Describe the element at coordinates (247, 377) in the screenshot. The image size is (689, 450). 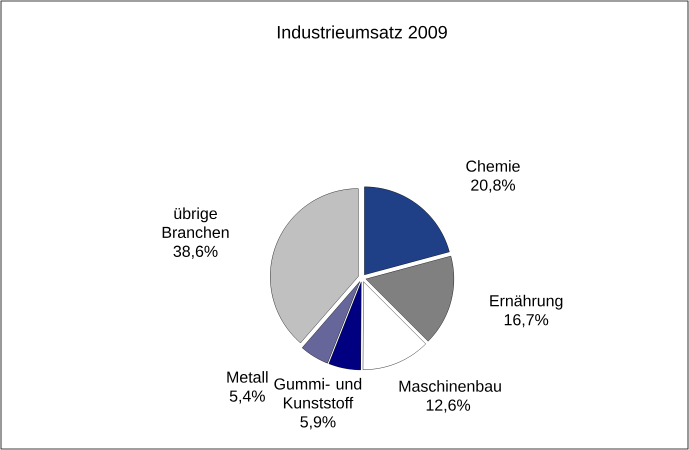
I see `slice-label: Metall` at that location.